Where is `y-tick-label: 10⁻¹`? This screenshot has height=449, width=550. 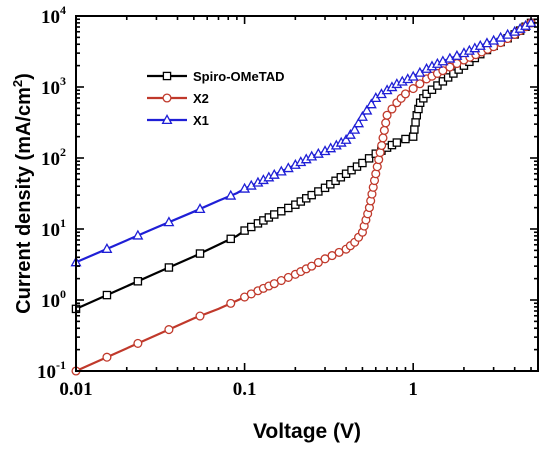
y-tick-label: 10⁻¹ is located at coordinates (51, 370).